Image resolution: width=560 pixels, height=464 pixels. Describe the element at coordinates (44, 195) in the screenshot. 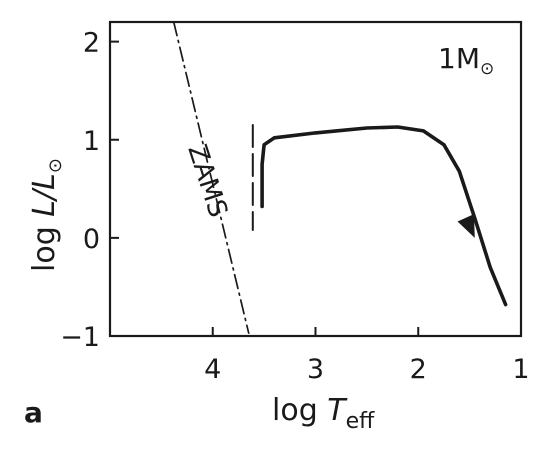

I see `y-axis-label-var: L/L` at that location.